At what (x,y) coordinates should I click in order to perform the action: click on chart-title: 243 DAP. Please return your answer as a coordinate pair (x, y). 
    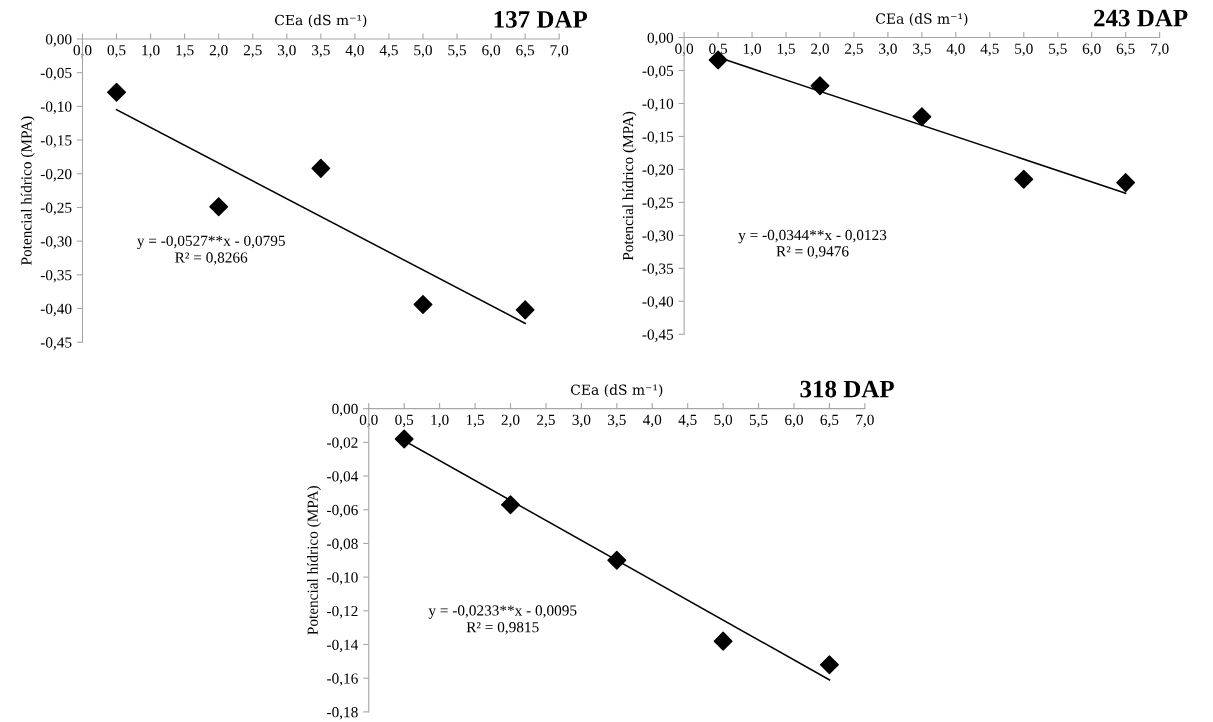
    Looking at the image, I should click on (1141, 18).